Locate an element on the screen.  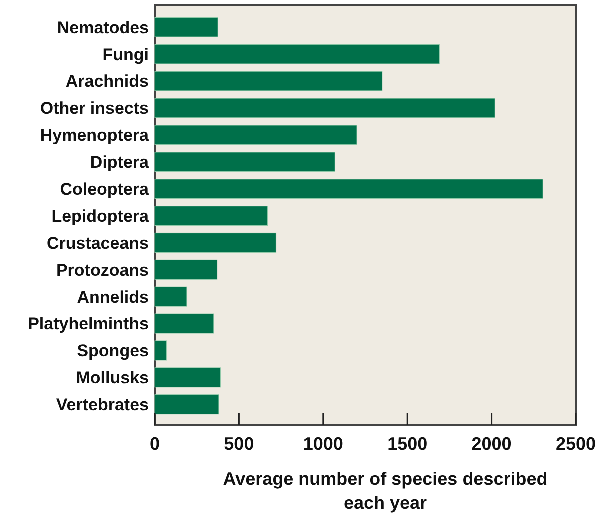
x-axis-title: Average number of species described each year is located at coordinates (385, 491).